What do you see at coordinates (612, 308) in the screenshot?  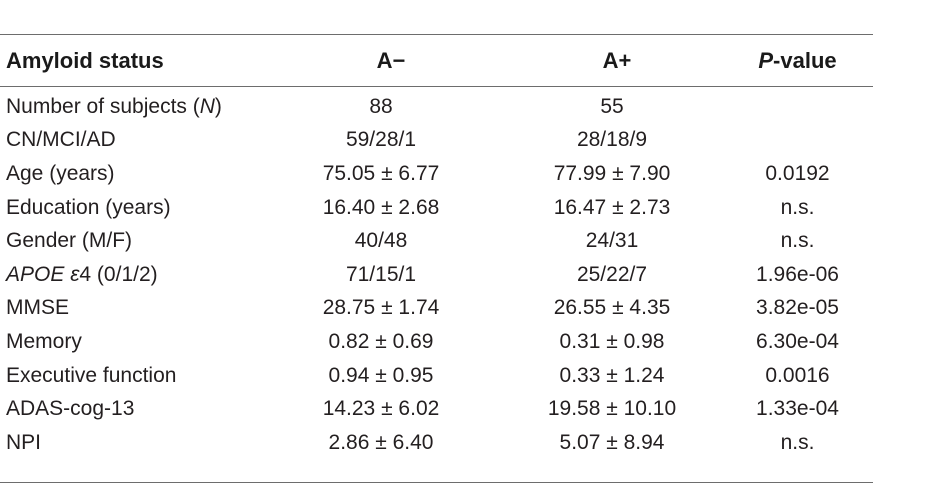 I see `cell-a-positive: 26.55 ± 4.35` at bounding box center [612, 308].